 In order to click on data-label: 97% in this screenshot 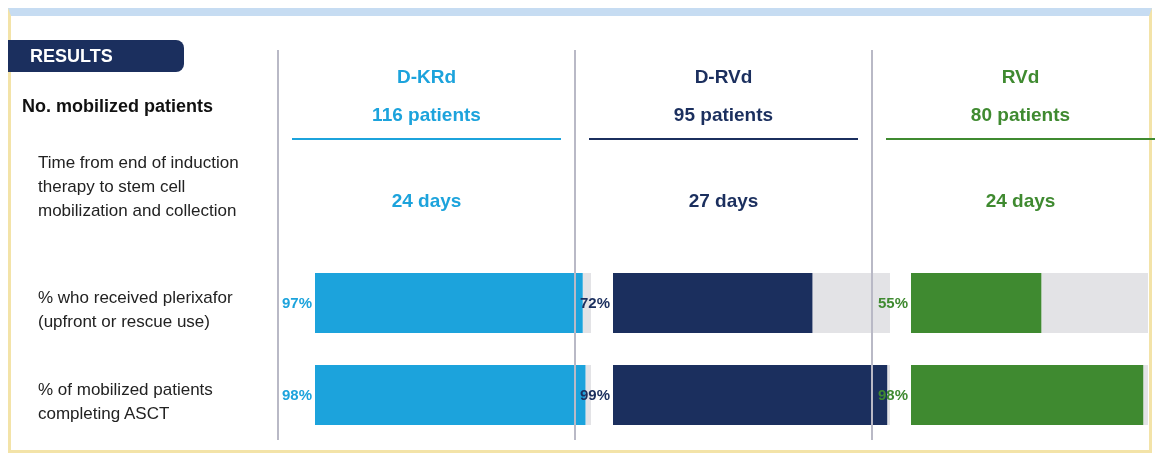, I will do `click(296, 303)`.